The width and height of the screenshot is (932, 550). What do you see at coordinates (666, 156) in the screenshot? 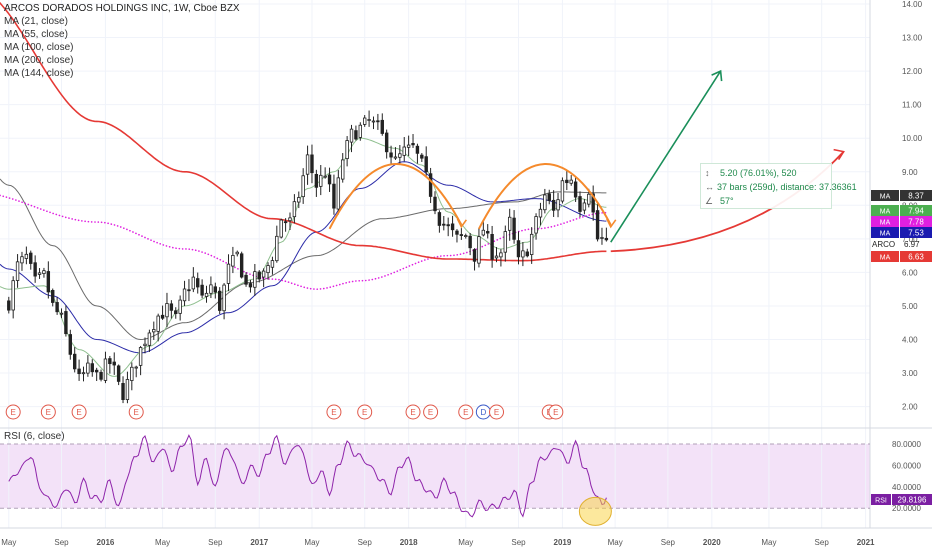
I see `projection-arrow` at bounding box center [666, 156].